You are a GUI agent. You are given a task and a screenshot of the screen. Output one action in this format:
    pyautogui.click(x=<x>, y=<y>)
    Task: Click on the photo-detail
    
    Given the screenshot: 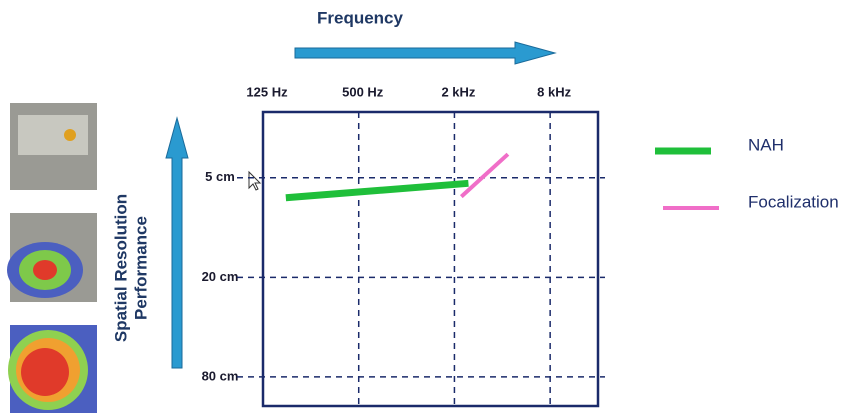 What is the action you would take?
    pyautogui.click(x=53, y=135)
    